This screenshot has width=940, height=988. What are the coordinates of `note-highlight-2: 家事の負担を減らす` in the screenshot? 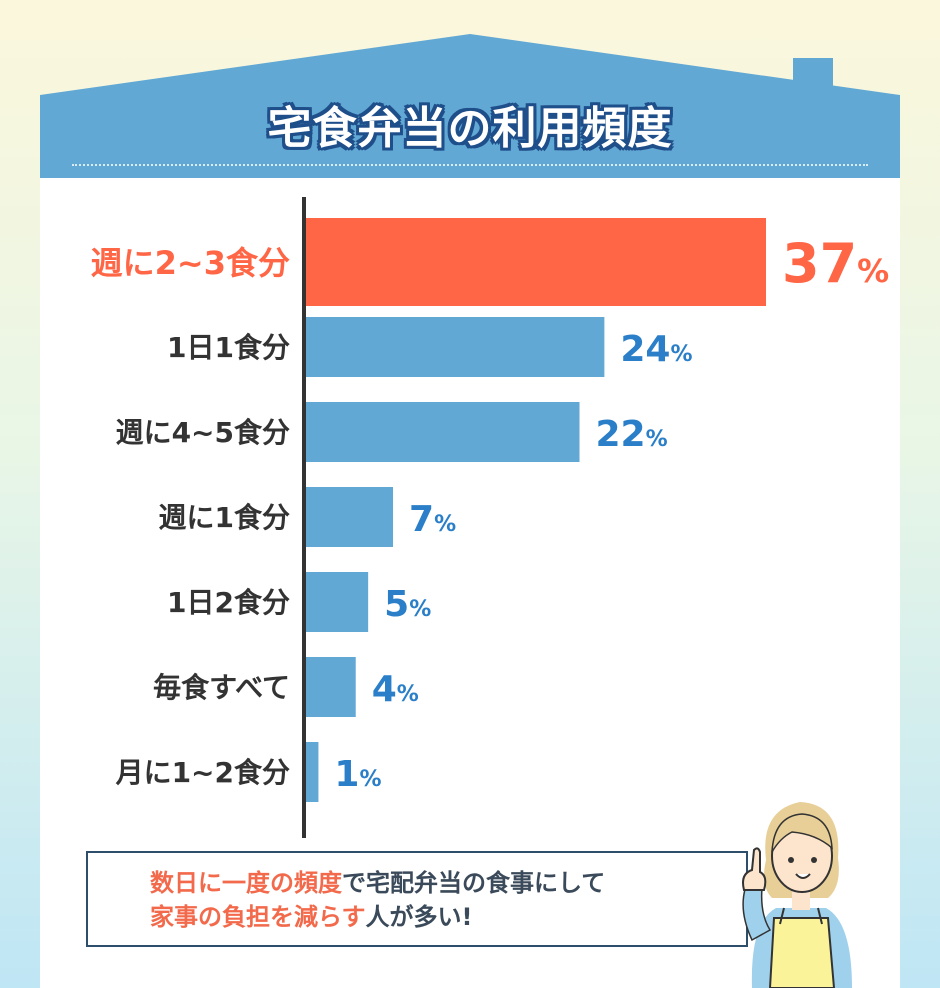 It's located at (258, 917).